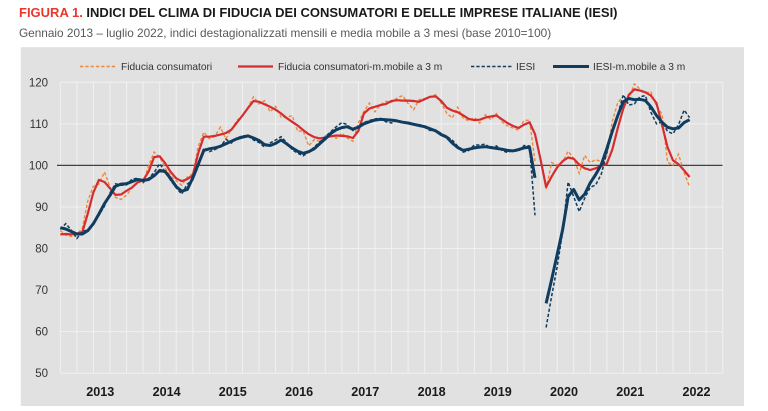 The width and height of the screenshot is (768, 411). Describe the element at coordinates (38, 166) in the screenshot. I see `svg-text: 100` at that location.